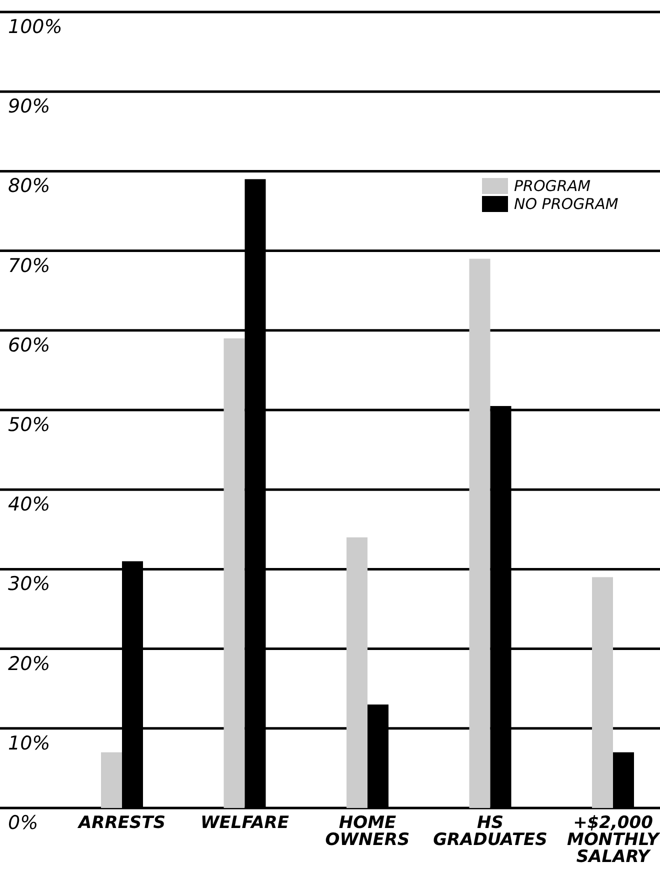  Describe the element at coordinates (245, 823) in the screenshot. I see `x-tick-label: WELFARE` at that location.